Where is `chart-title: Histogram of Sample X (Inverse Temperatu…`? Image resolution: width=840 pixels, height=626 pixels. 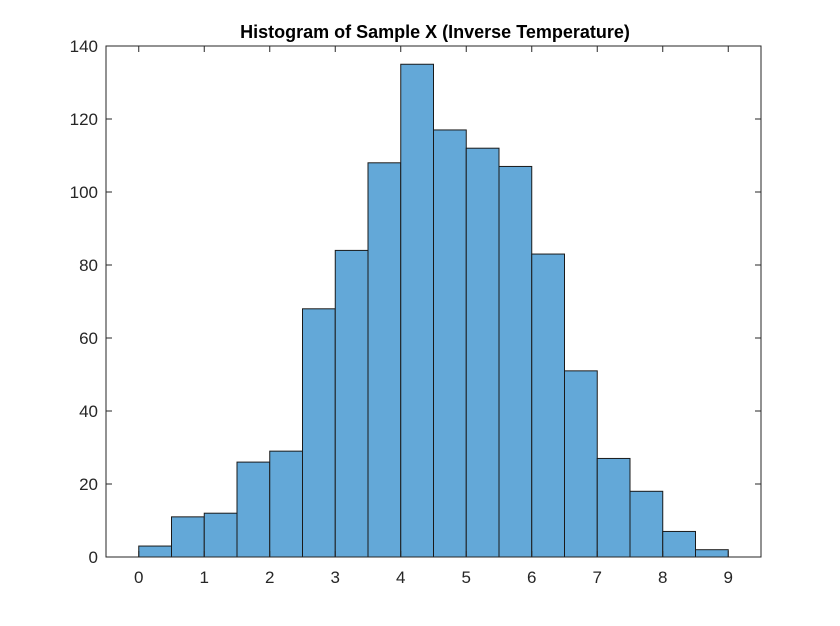 chart-title: Histogram of Sample X (Inverse Temperatu… is located at coordinates (435, 32).